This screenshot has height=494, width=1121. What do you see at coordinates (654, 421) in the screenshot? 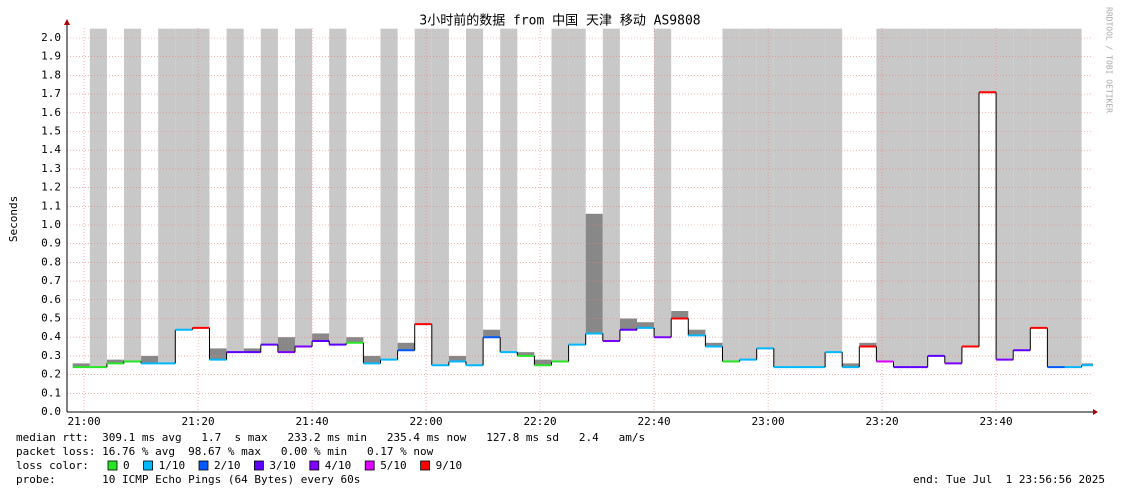
I see `x-tick-label: 22:40` at bounding box center [654, 421].